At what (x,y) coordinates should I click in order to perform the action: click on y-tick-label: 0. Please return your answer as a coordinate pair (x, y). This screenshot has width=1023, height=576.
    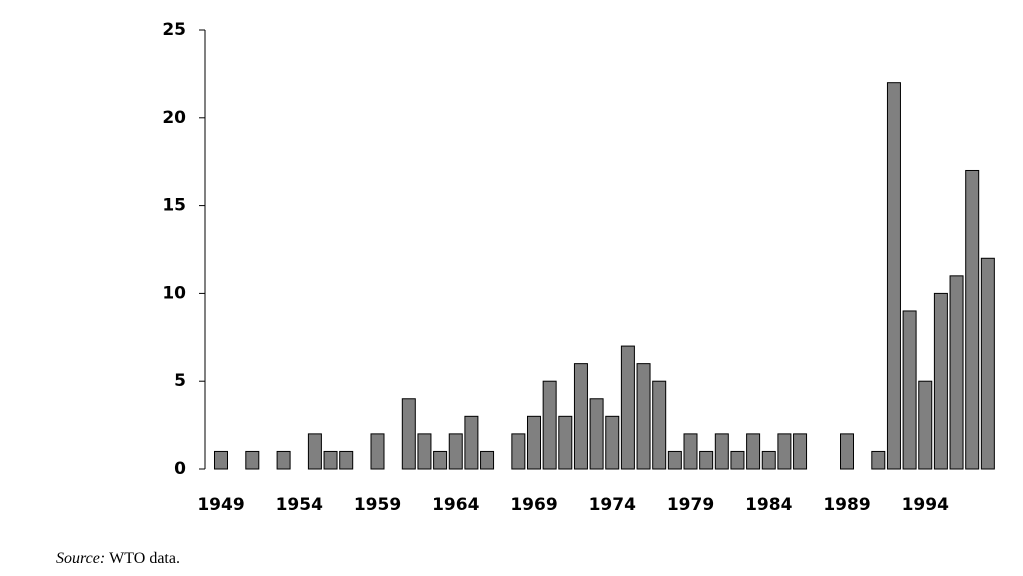
    Looking at the image, I should click on (180, 469).